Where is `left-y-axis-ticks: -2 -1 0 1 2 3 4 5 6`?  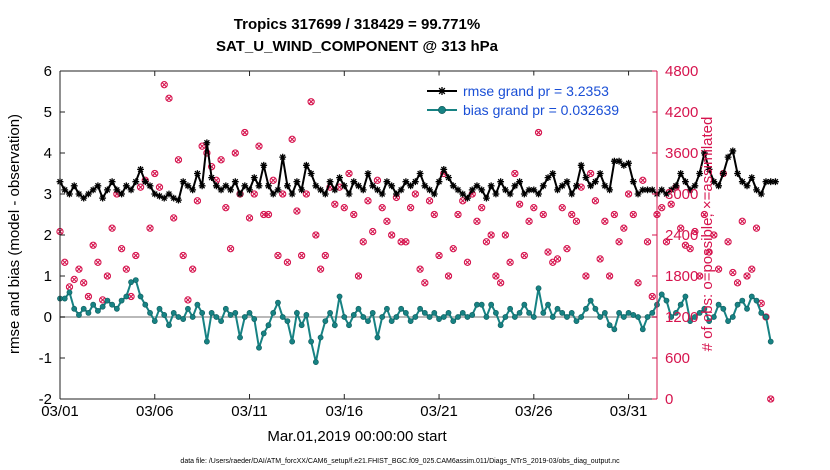
left-y-axis-ticks: -2 -1 0 1 2 3 4 5 6 is located at coordinates (52, 235).